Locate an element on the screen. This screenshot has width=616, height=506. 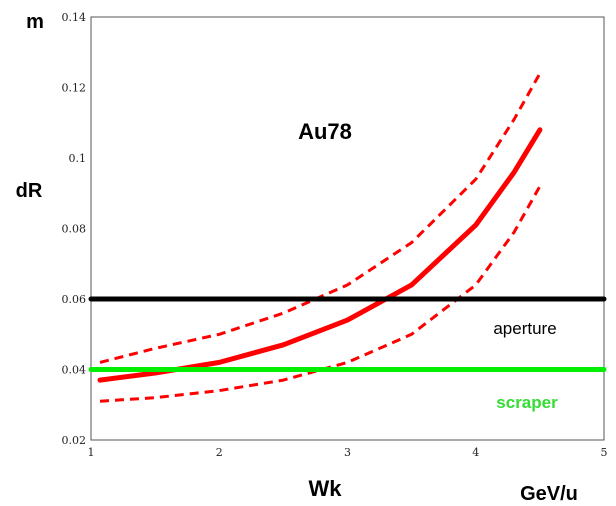
series-label-scraper: scraper is located at coordinates (527, 402).